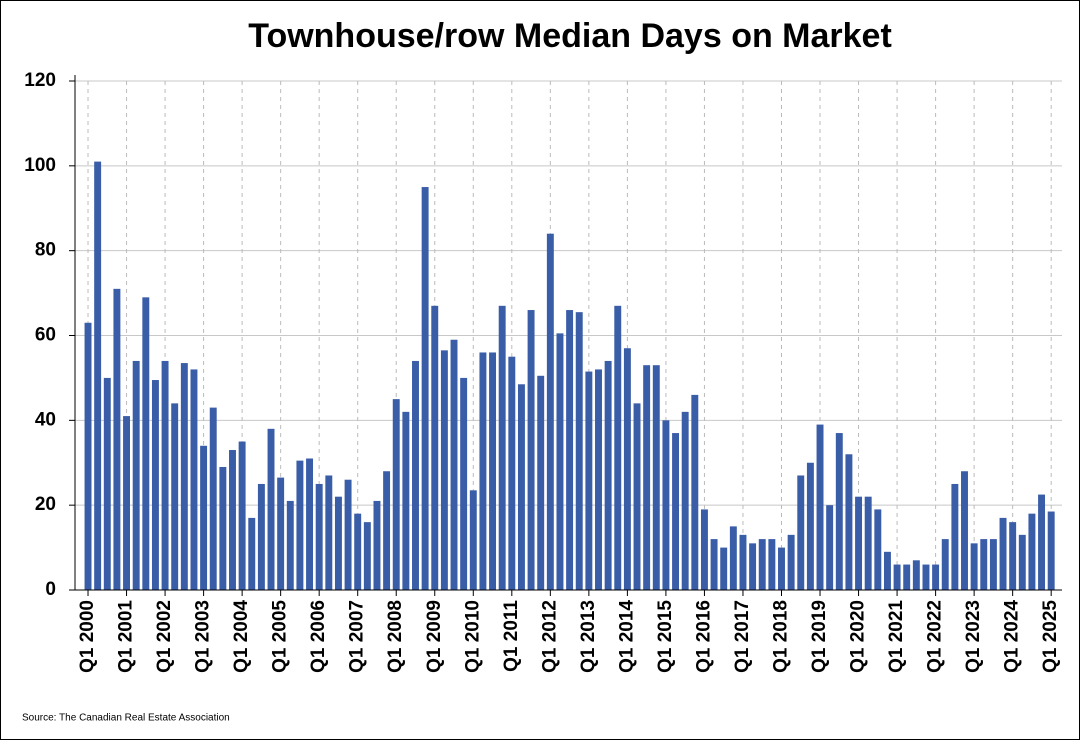  What do you see at coordinates (203, 636) in the screenshot?
I see `x-tick-label: Q1 2003` at bounding box center [203, 636].